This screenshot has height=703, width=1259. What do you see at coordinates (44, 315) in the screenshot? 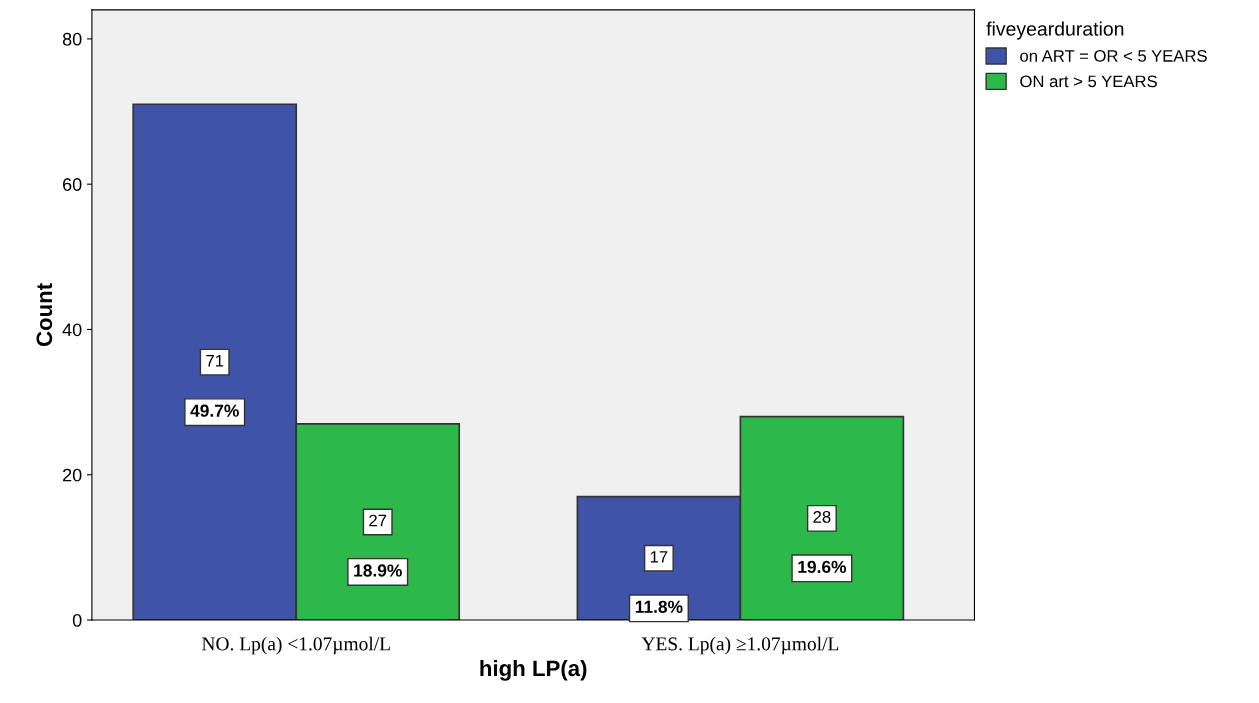
I see `y-axis-title: Count` at bounding box center [44, 315].